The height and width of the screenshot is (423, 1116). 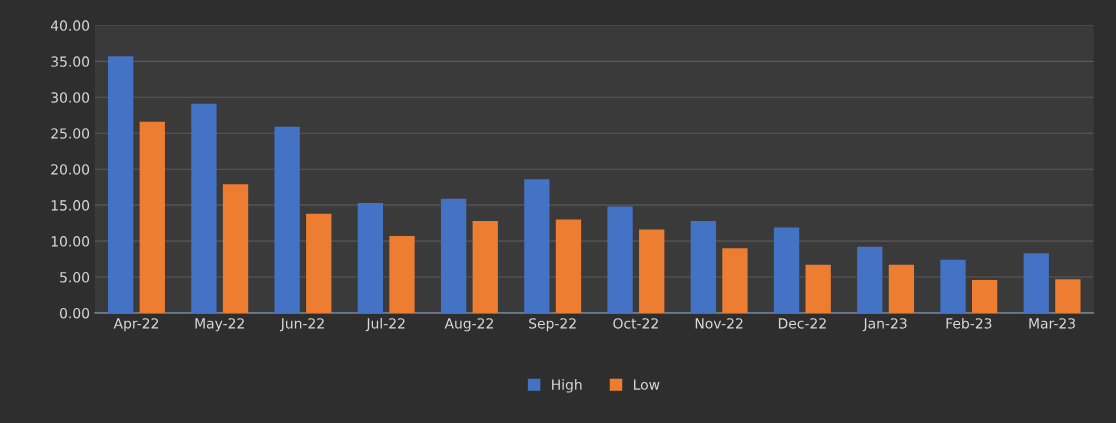 I want to click on y-tick-label: 20.00, so click(x=70, y=169).